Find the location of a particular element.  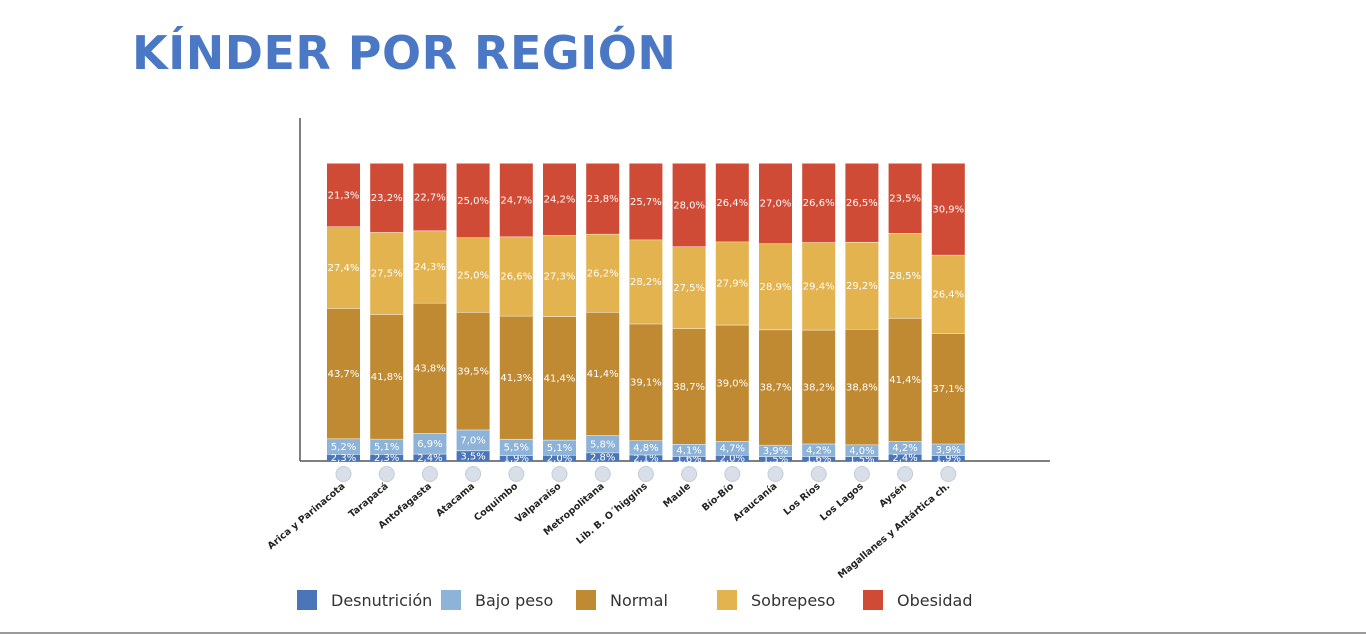

data-label: 5,1% is located at coordinates (386, 447).